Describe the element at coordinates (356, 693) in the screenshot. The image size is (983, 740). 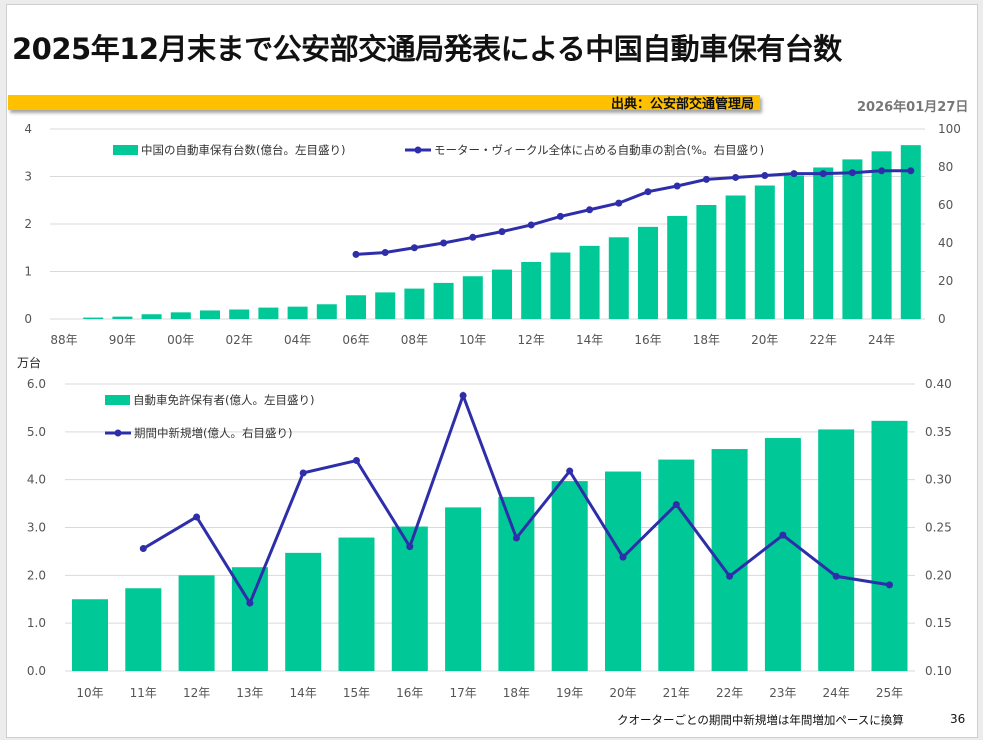
I see `x-tick-label: 15年` at that location.